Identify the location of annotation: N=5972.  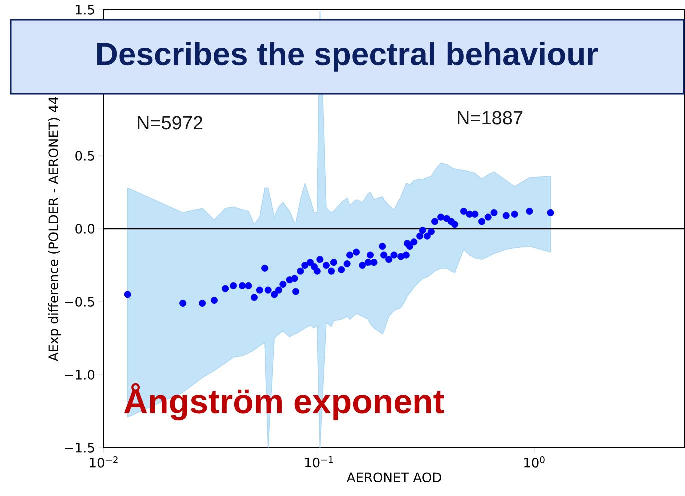
(170, 123).